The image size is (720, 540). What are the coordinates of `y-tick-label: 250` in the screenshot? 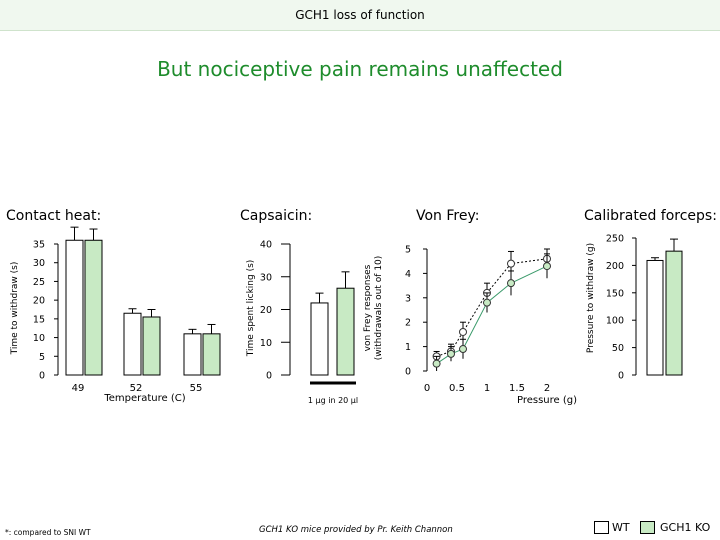 It's located at (615, 239).